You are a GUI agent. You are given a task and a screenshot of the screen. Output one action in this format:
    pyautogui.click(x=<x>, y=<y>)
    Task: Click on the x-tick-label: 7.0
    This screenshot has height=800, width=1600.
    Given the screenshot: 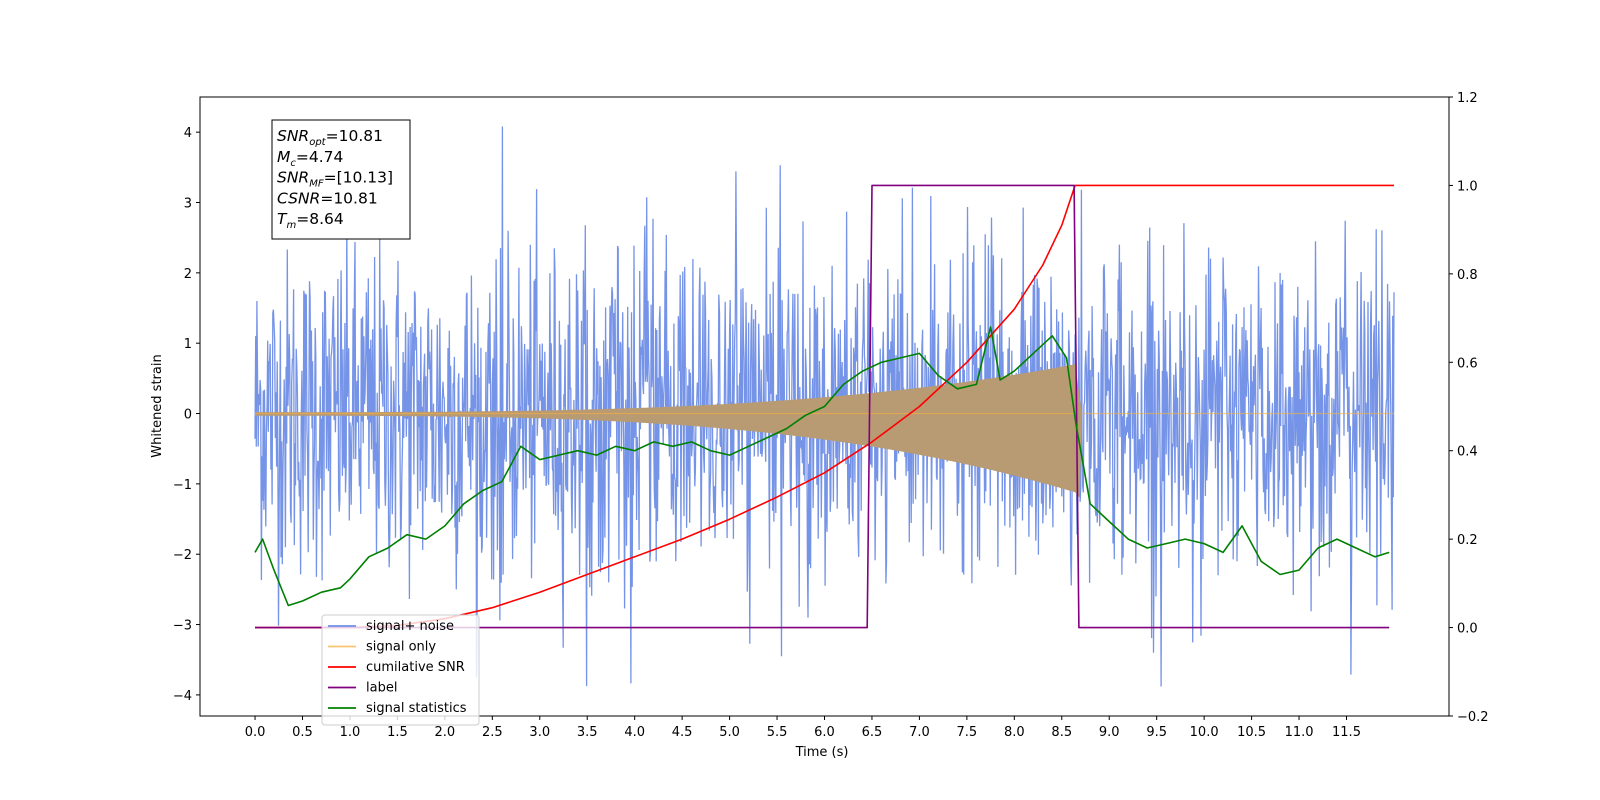 What is the action you would take?
    pyautogui.click(x=919, y=732)
    